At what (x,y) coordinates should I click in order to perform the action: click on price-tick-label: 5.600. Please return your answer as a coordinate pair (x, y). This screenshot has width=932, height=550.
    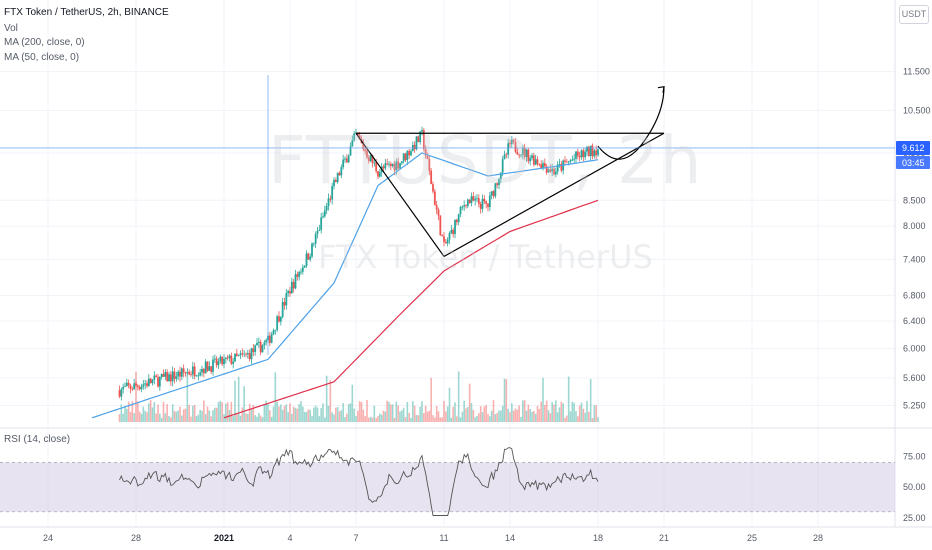
    Looking at the image, I should click on (914, 378).